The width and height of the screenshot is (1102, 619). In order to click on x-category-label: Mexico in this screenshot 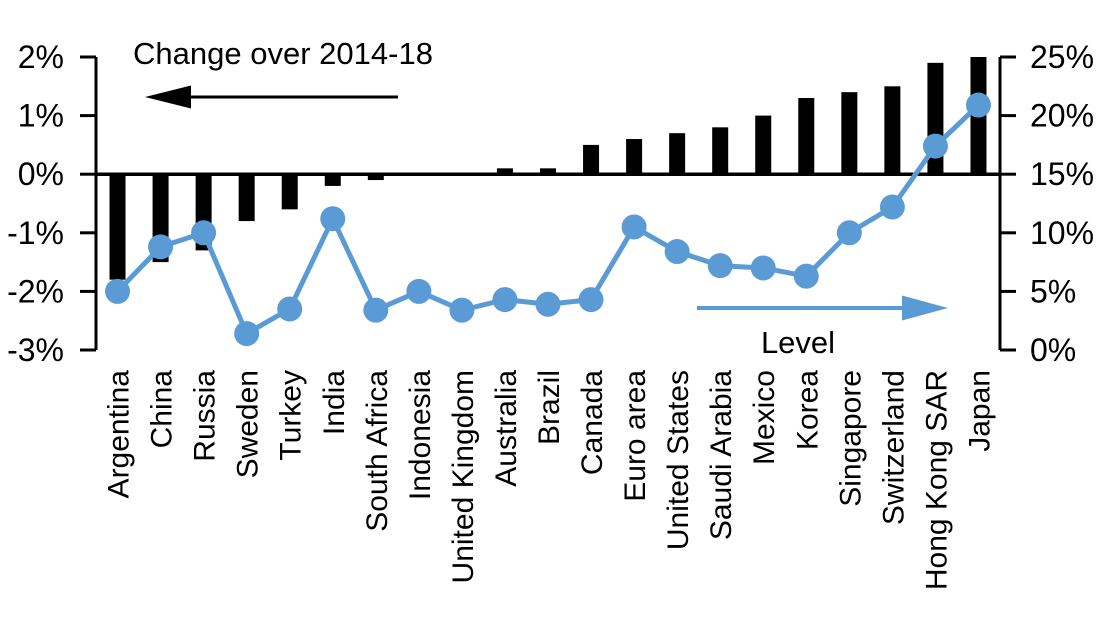, I will do `click(764, 417)`.